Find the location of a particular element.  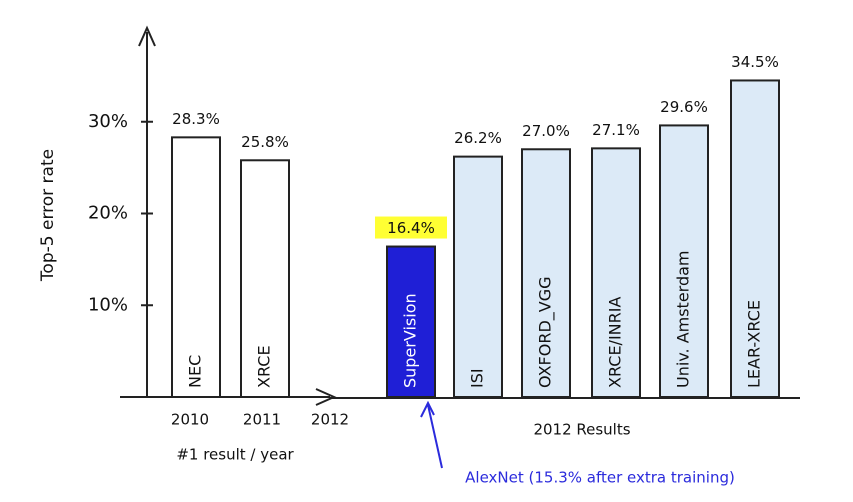

annotation: AlexNet (15.3% after extra training) is located at coordinates (600, 478).